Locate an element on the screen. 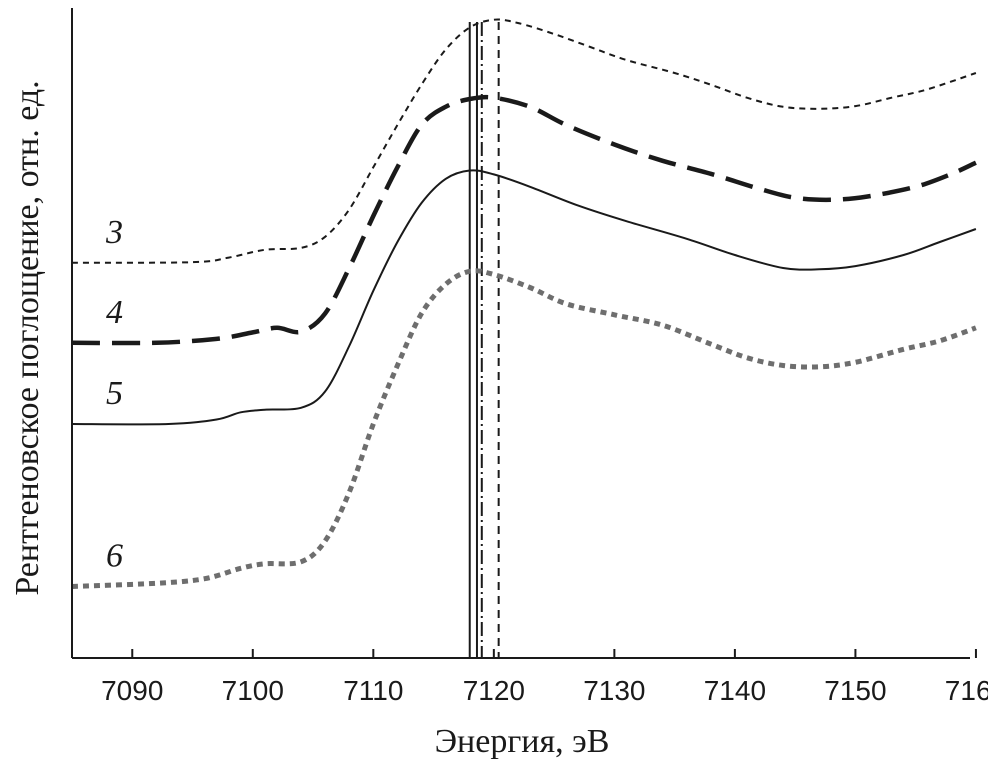 Image resolution: width=988 pixels, height=770 pixels. series-5-label: 5 is located at coordinates (114, 393).